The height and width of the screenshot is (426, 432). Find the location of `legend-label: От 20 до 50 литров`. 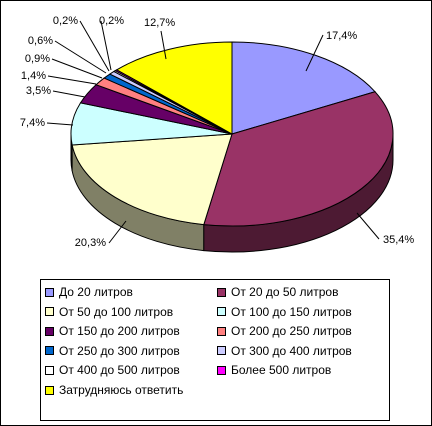

legend-label: От 20 до 50 литров is located at coordinates (285, 292).